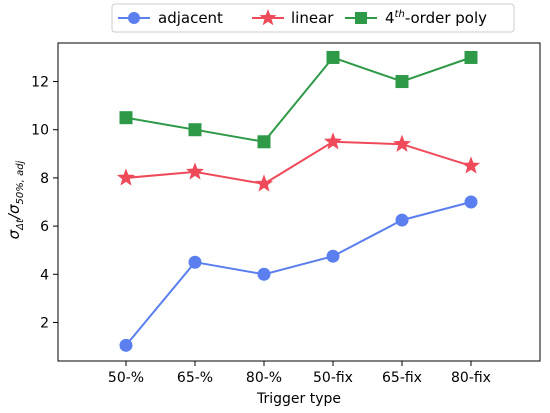 This screenshot has width=550, height=413. Describe the element at coordinates (268, 17) in the screenshot. I see `legend-marker-linear` at that location.